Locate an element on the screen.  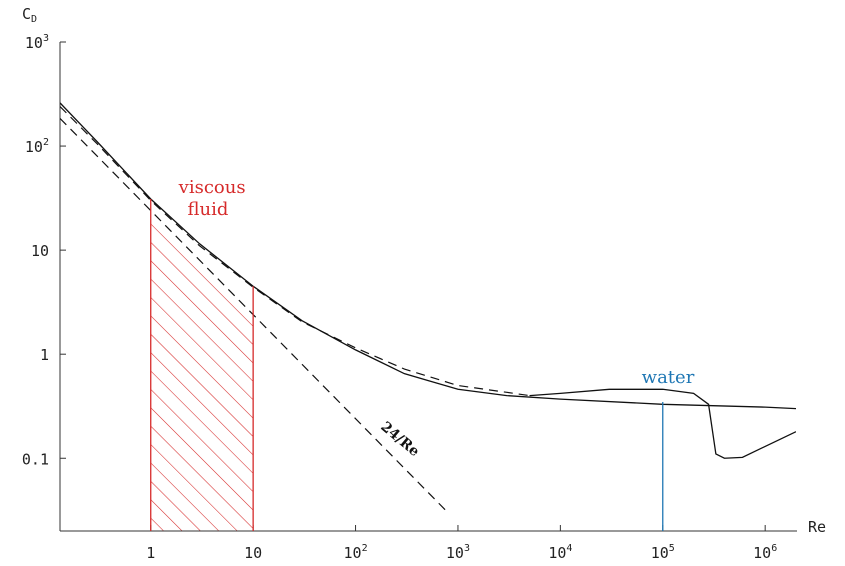
viscous-label: viscous fluid is located at coordinates (215, 198).